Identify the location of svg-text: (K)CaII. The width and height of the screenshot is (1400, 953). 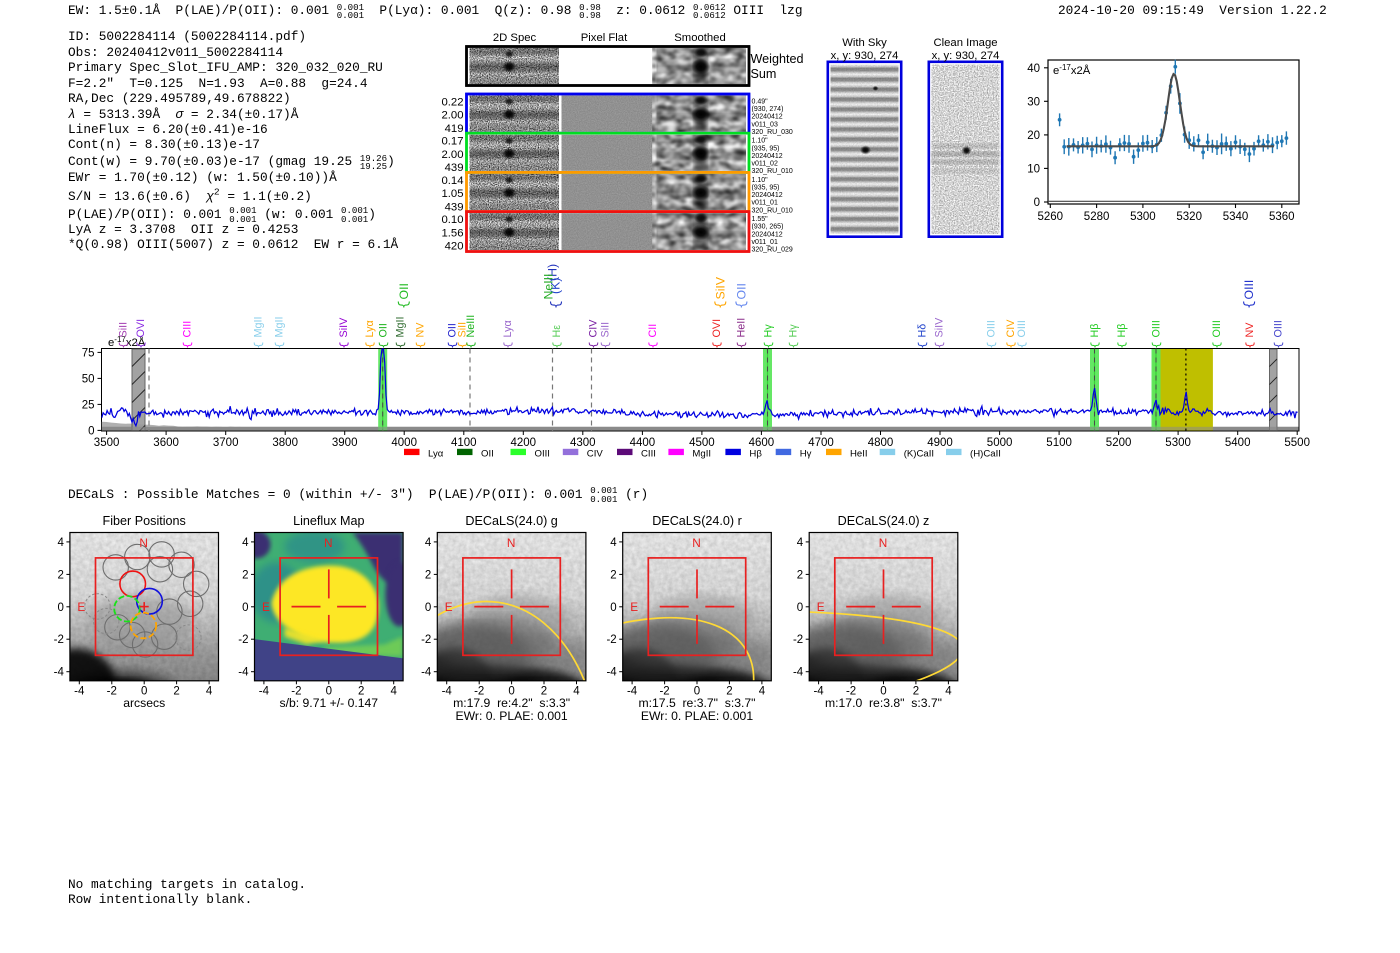
(919, 454).